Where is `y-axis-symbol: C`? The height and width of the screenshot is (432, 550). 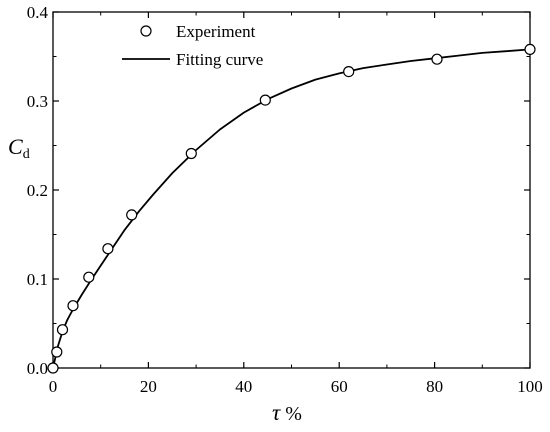
y-axis-symbol: C is located at coordinates (15, 146).